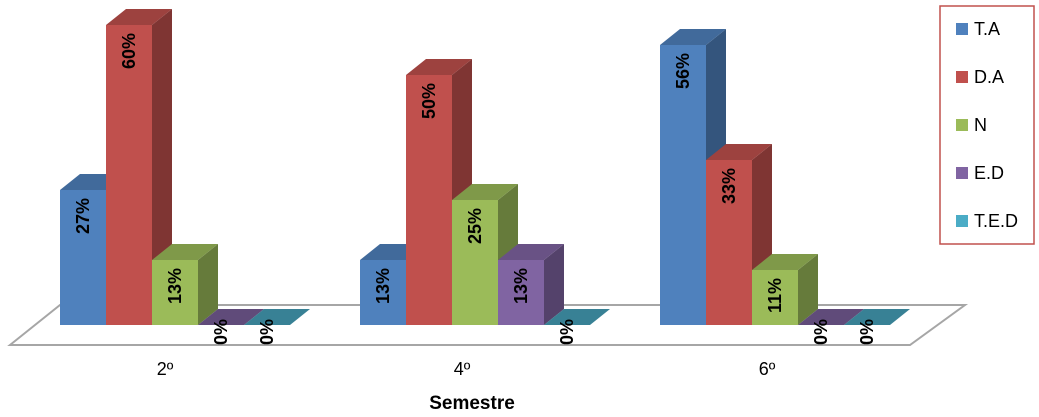  Describe the element at coordinates (472, 403) in the screenshot. I see `x-axis-title: Semestre` at that location.